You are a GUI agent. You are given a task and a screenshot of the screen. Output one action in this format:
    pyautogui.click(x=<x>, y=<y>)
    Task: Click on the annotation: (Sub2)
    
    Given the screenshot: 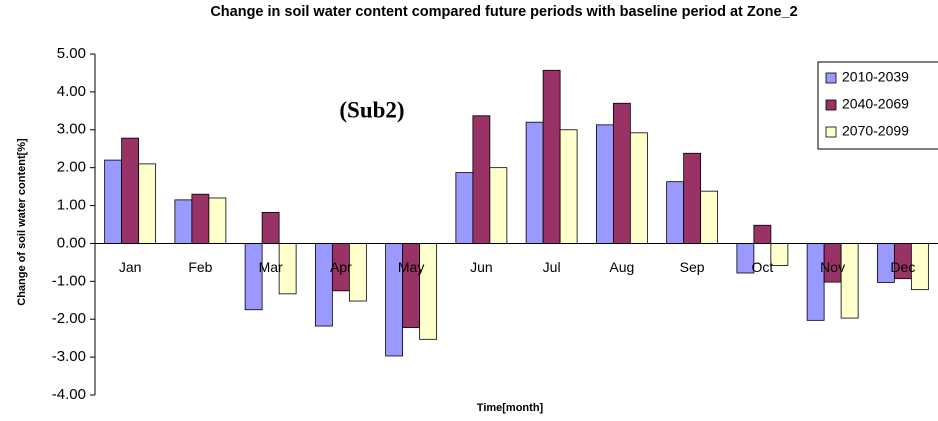 What is the action you would take?
    pyautogui.click(x=371, y=109)
    